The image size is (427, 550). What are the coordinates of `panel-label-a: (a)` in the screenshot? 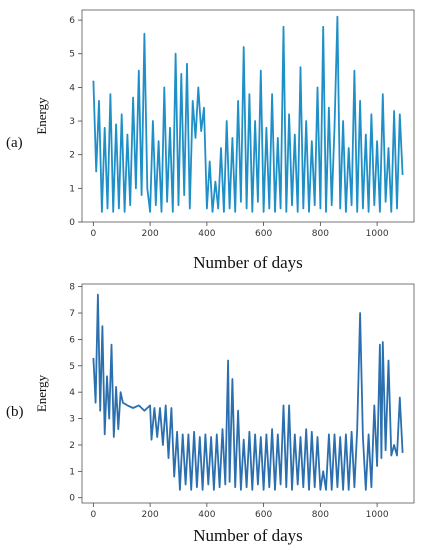 It's located at (14, 143).